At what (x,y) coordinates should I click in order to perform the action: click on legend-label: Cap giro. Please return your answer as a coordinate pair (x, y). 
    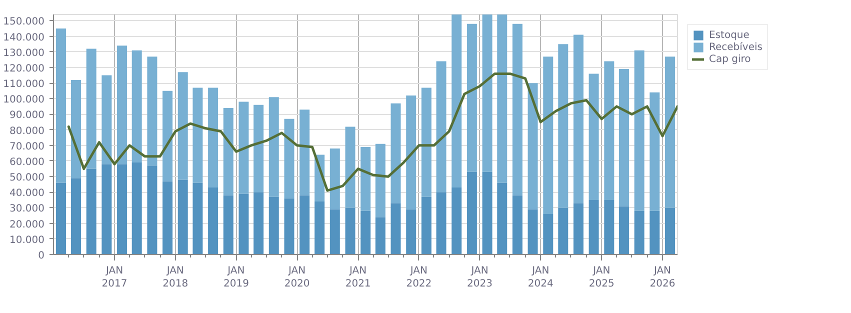
    Looking at the image, I should click on (730, 59).